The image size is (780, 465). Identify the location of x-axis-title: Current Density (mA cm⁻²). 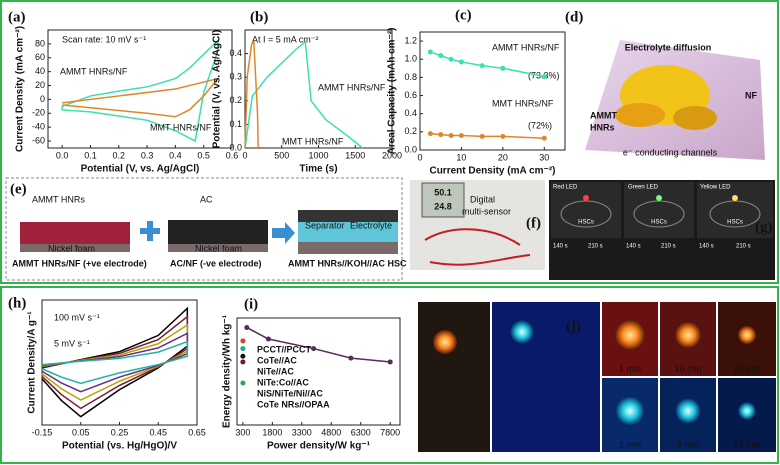
(492, 171).